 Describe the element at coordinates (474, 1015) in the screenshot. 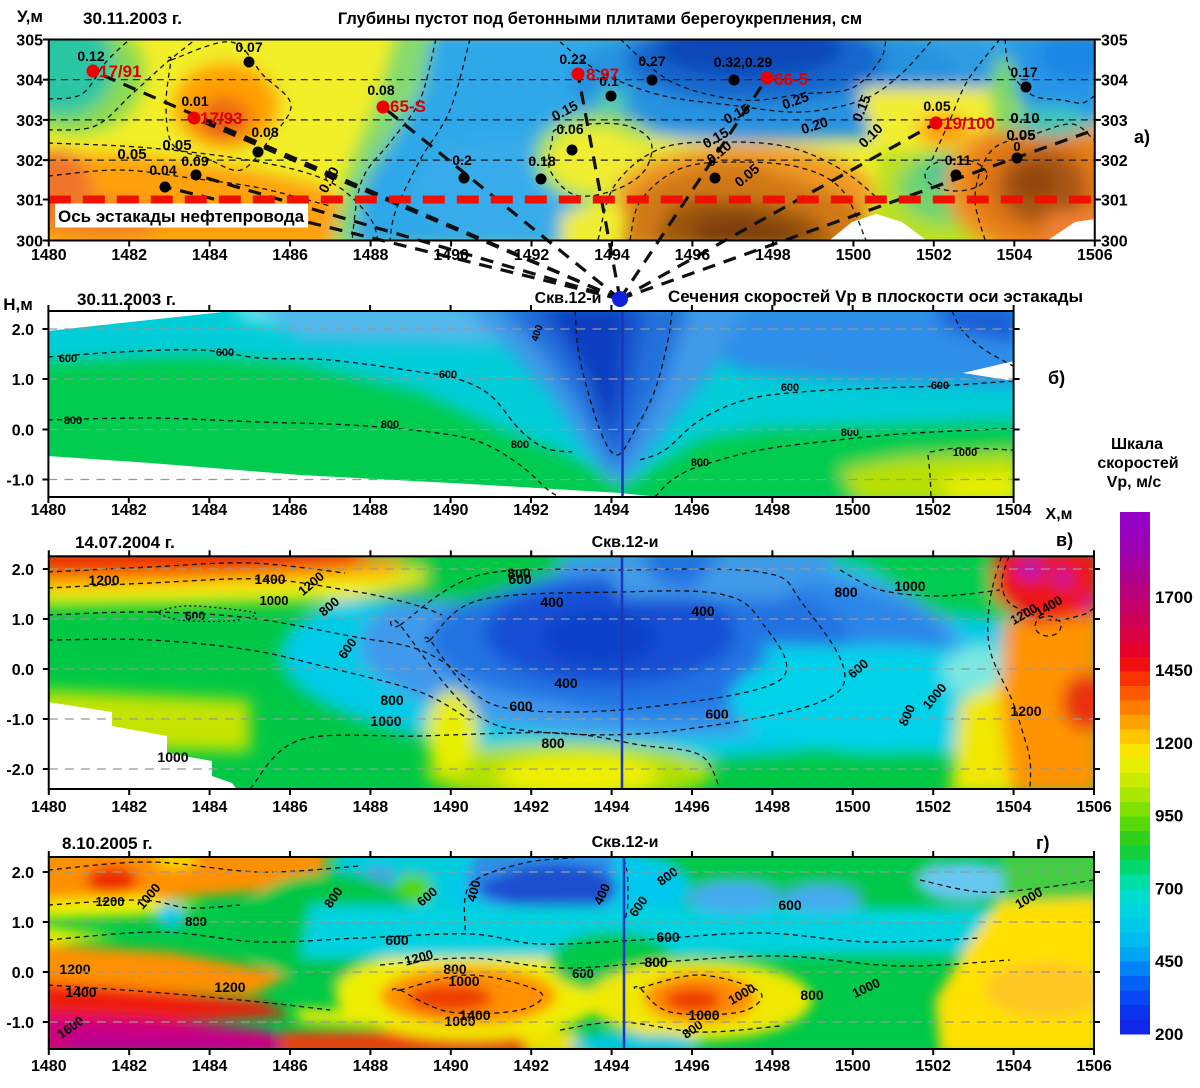

I see `svg-text: 1400` at that location.